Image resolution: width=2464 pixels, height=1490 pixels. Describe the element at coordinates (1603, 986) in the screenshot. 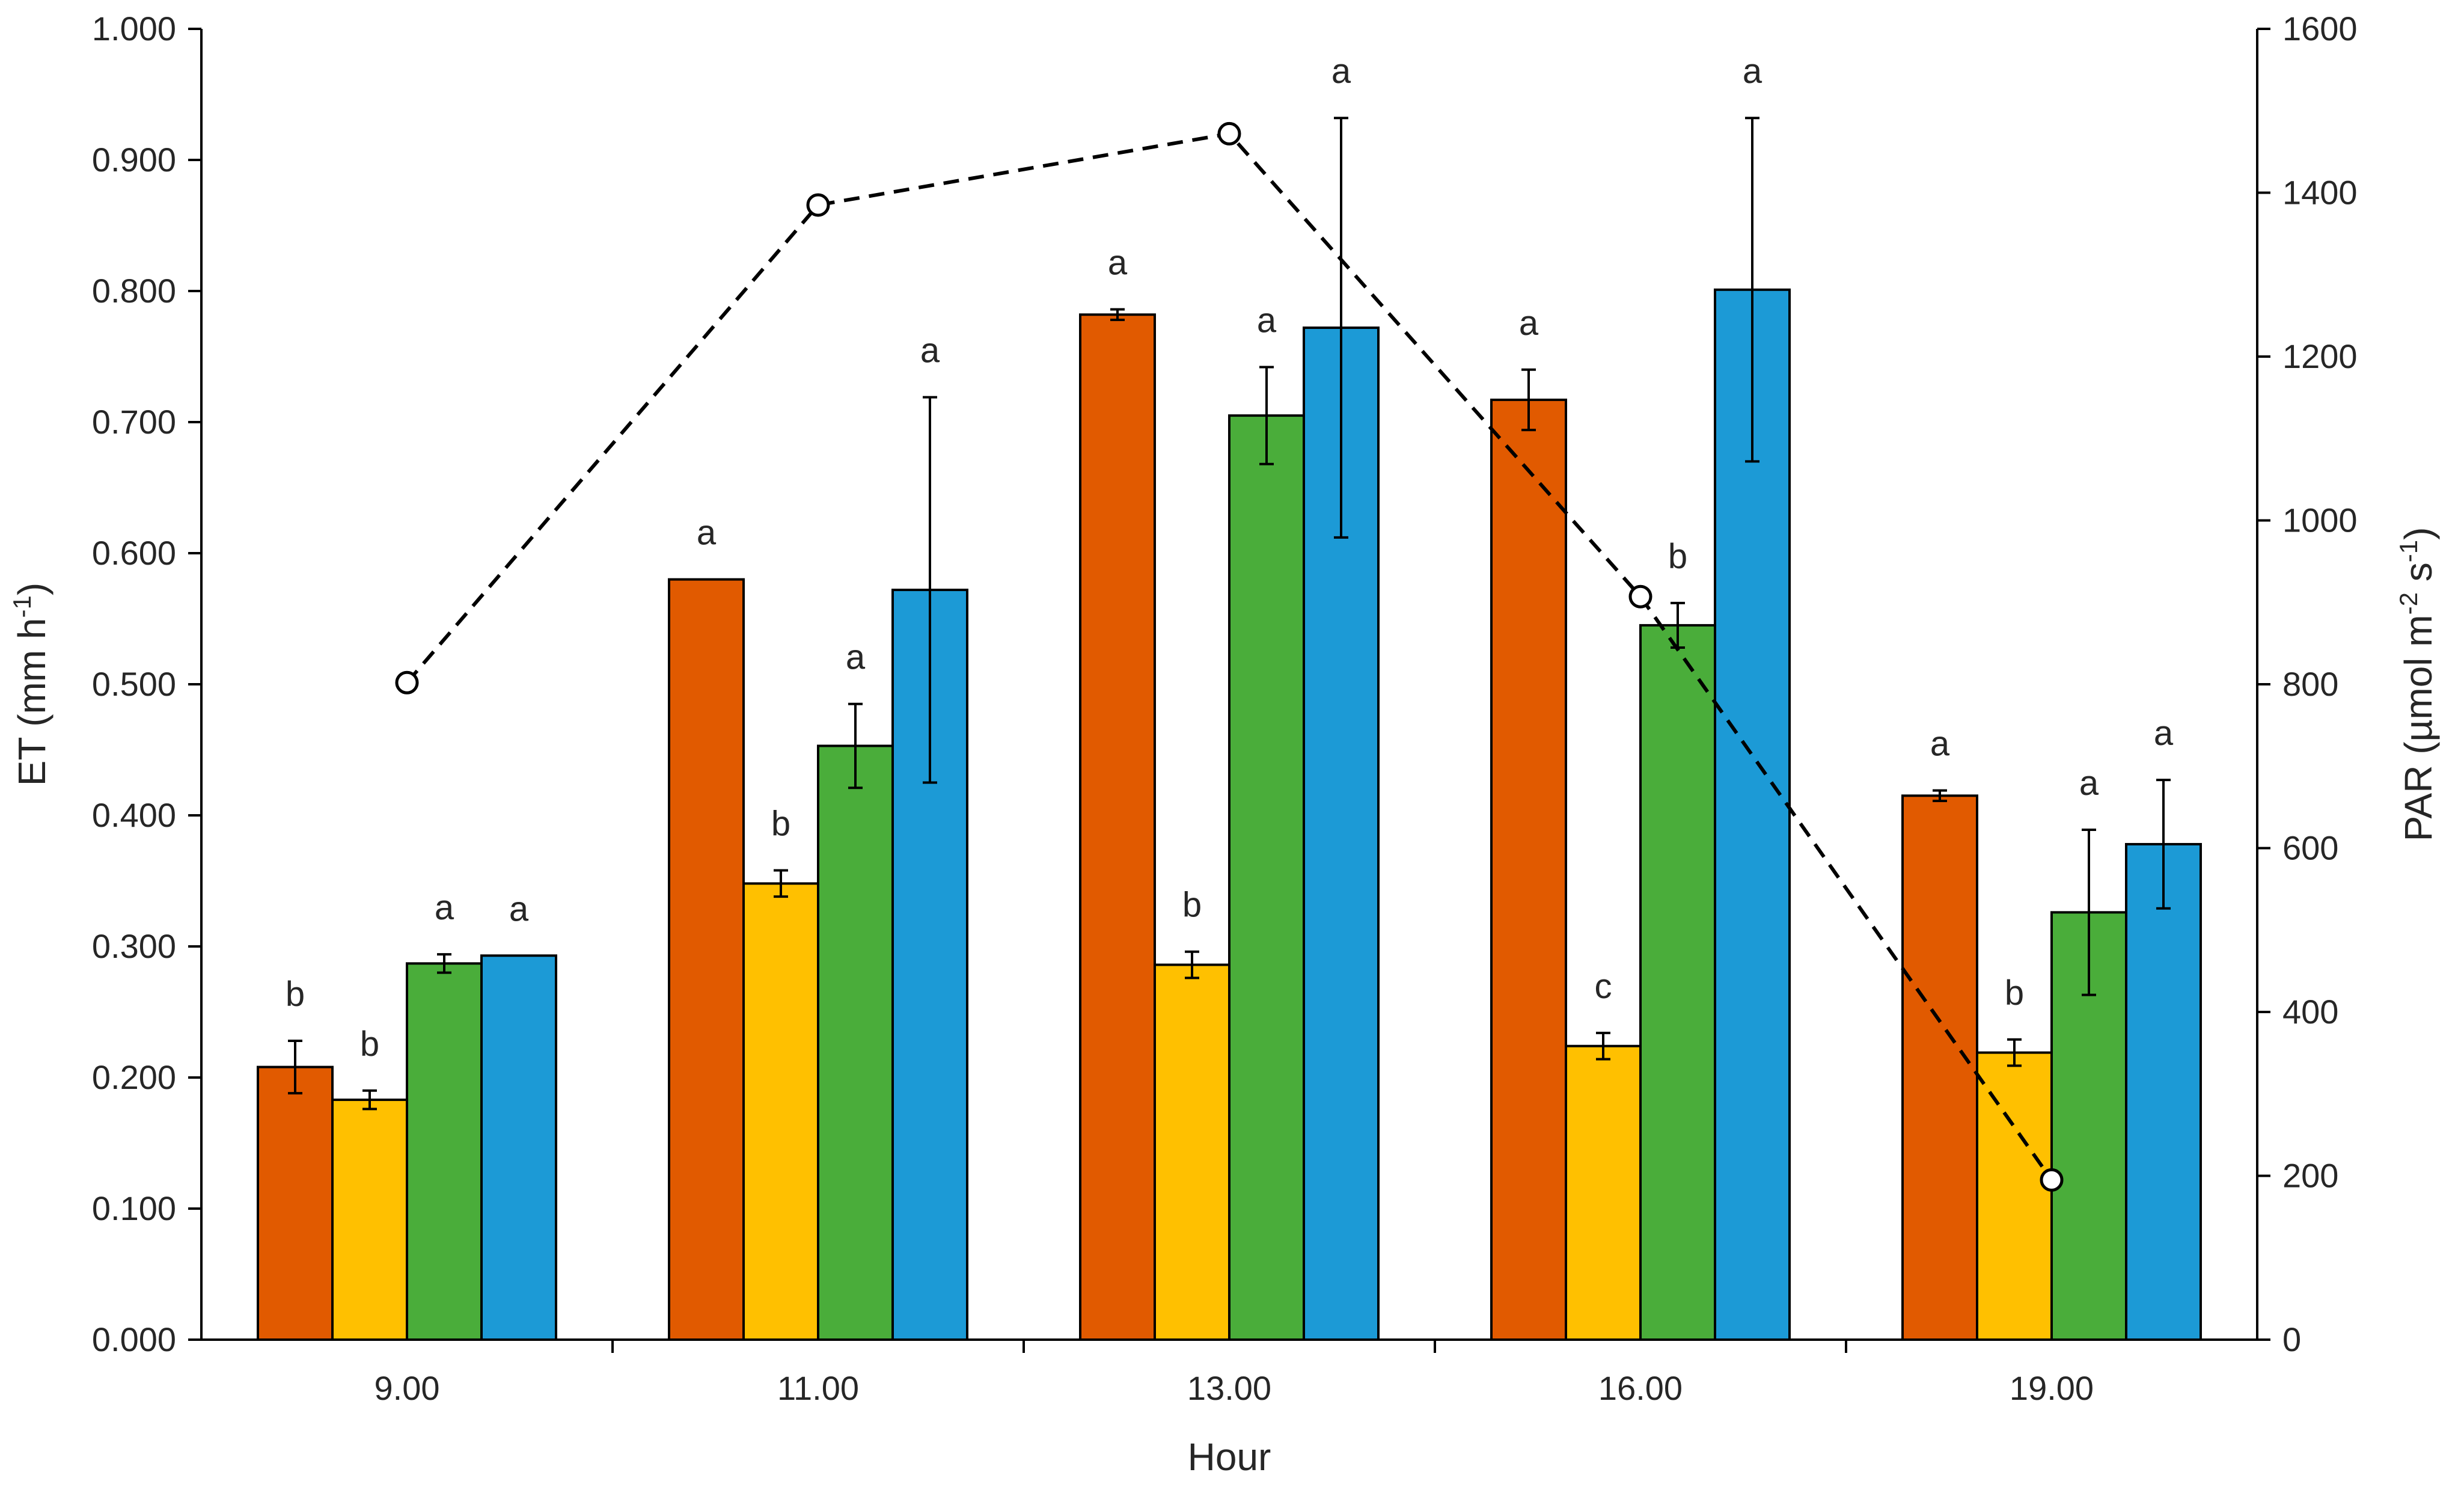

I see `significance-letter-series-2-3: c` at that location.